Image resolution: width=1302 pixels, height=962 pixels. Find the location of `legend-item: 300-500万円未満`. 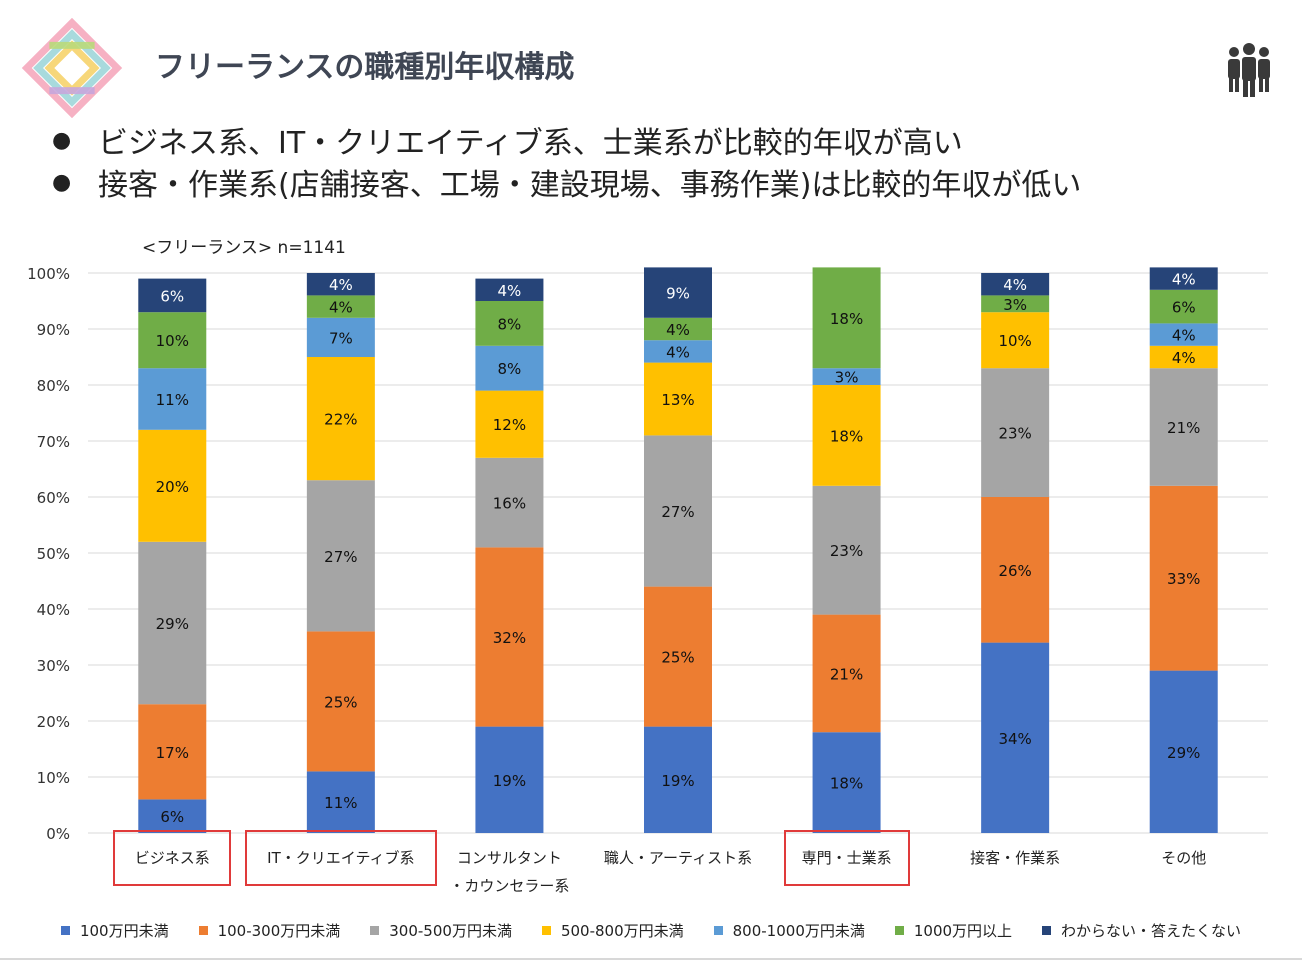

legend-item: 300-500万円未満 is located at coordinates (441, 930).